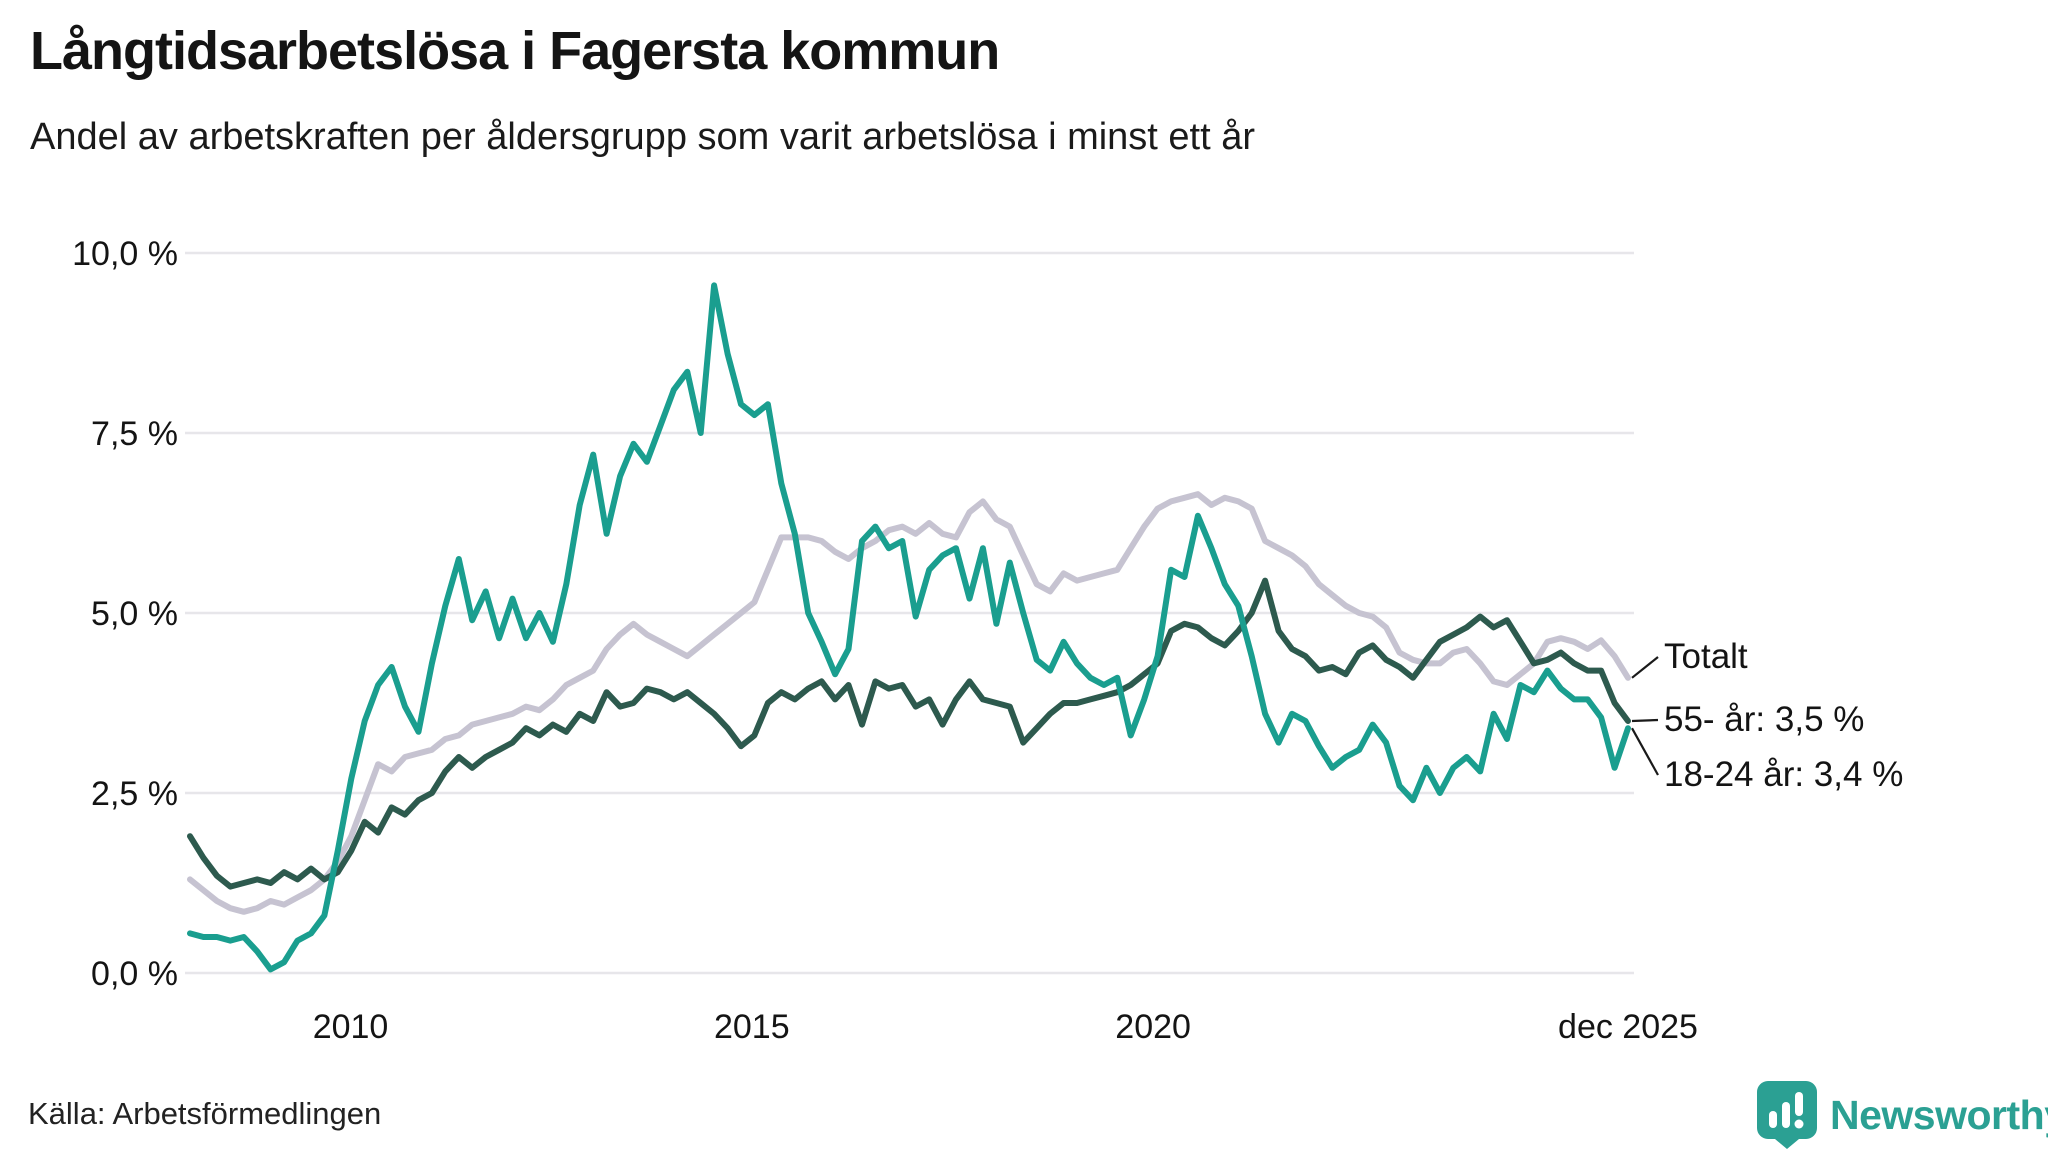 This screenshot has width=2048, height=1152. What do you see at coordinates (351, 1027) in the screenshot?
I see `x-tick-label: 2010` at bounding box center [351, 1027].